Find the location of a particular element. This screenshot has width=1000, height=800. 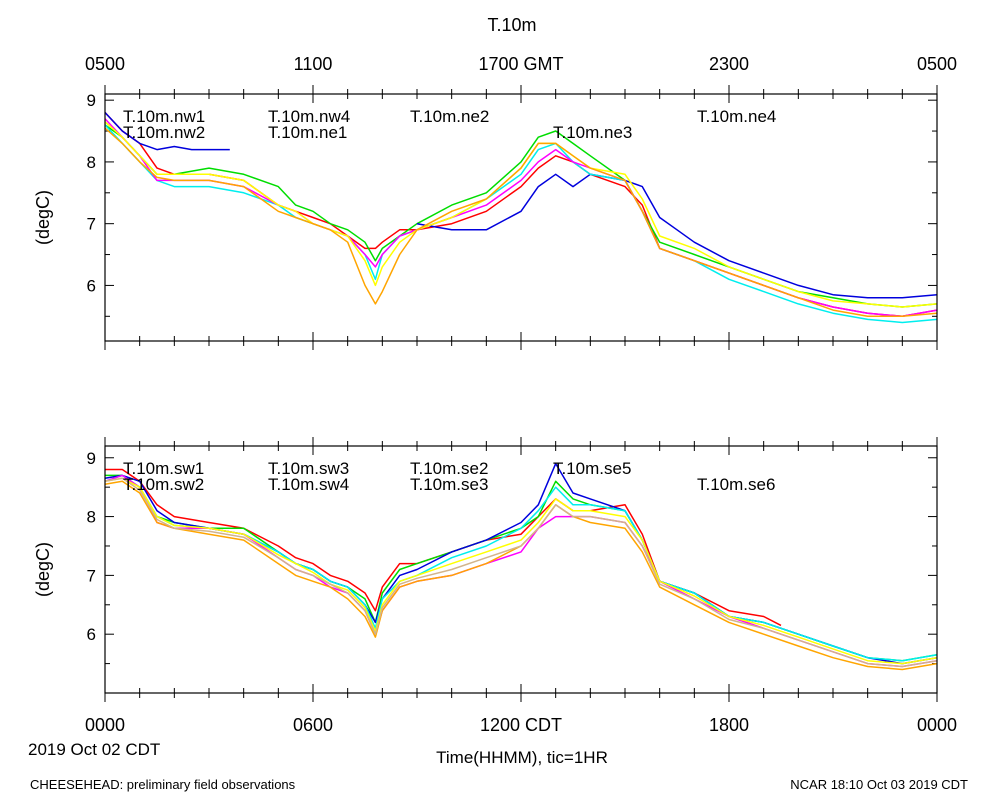

top-axis-label: 1100 is located at coordinates (313, 64).